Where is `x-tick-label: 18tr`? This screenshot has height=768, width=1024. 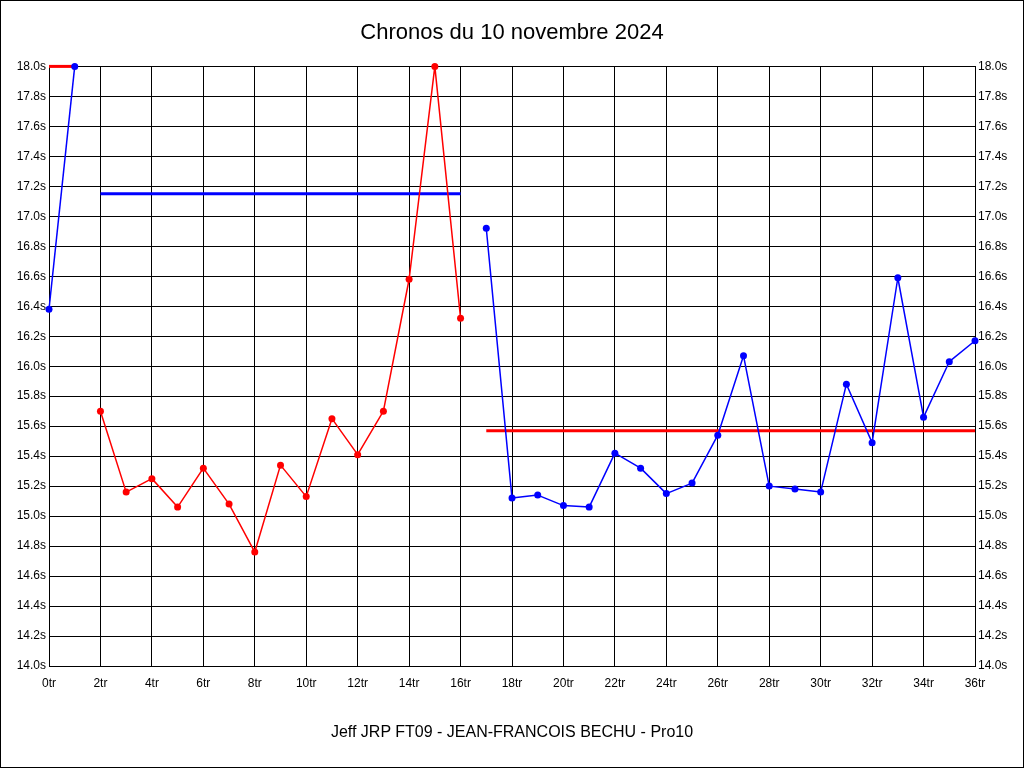 x-tick-label: 18tr is located at coordinates (512, 682).